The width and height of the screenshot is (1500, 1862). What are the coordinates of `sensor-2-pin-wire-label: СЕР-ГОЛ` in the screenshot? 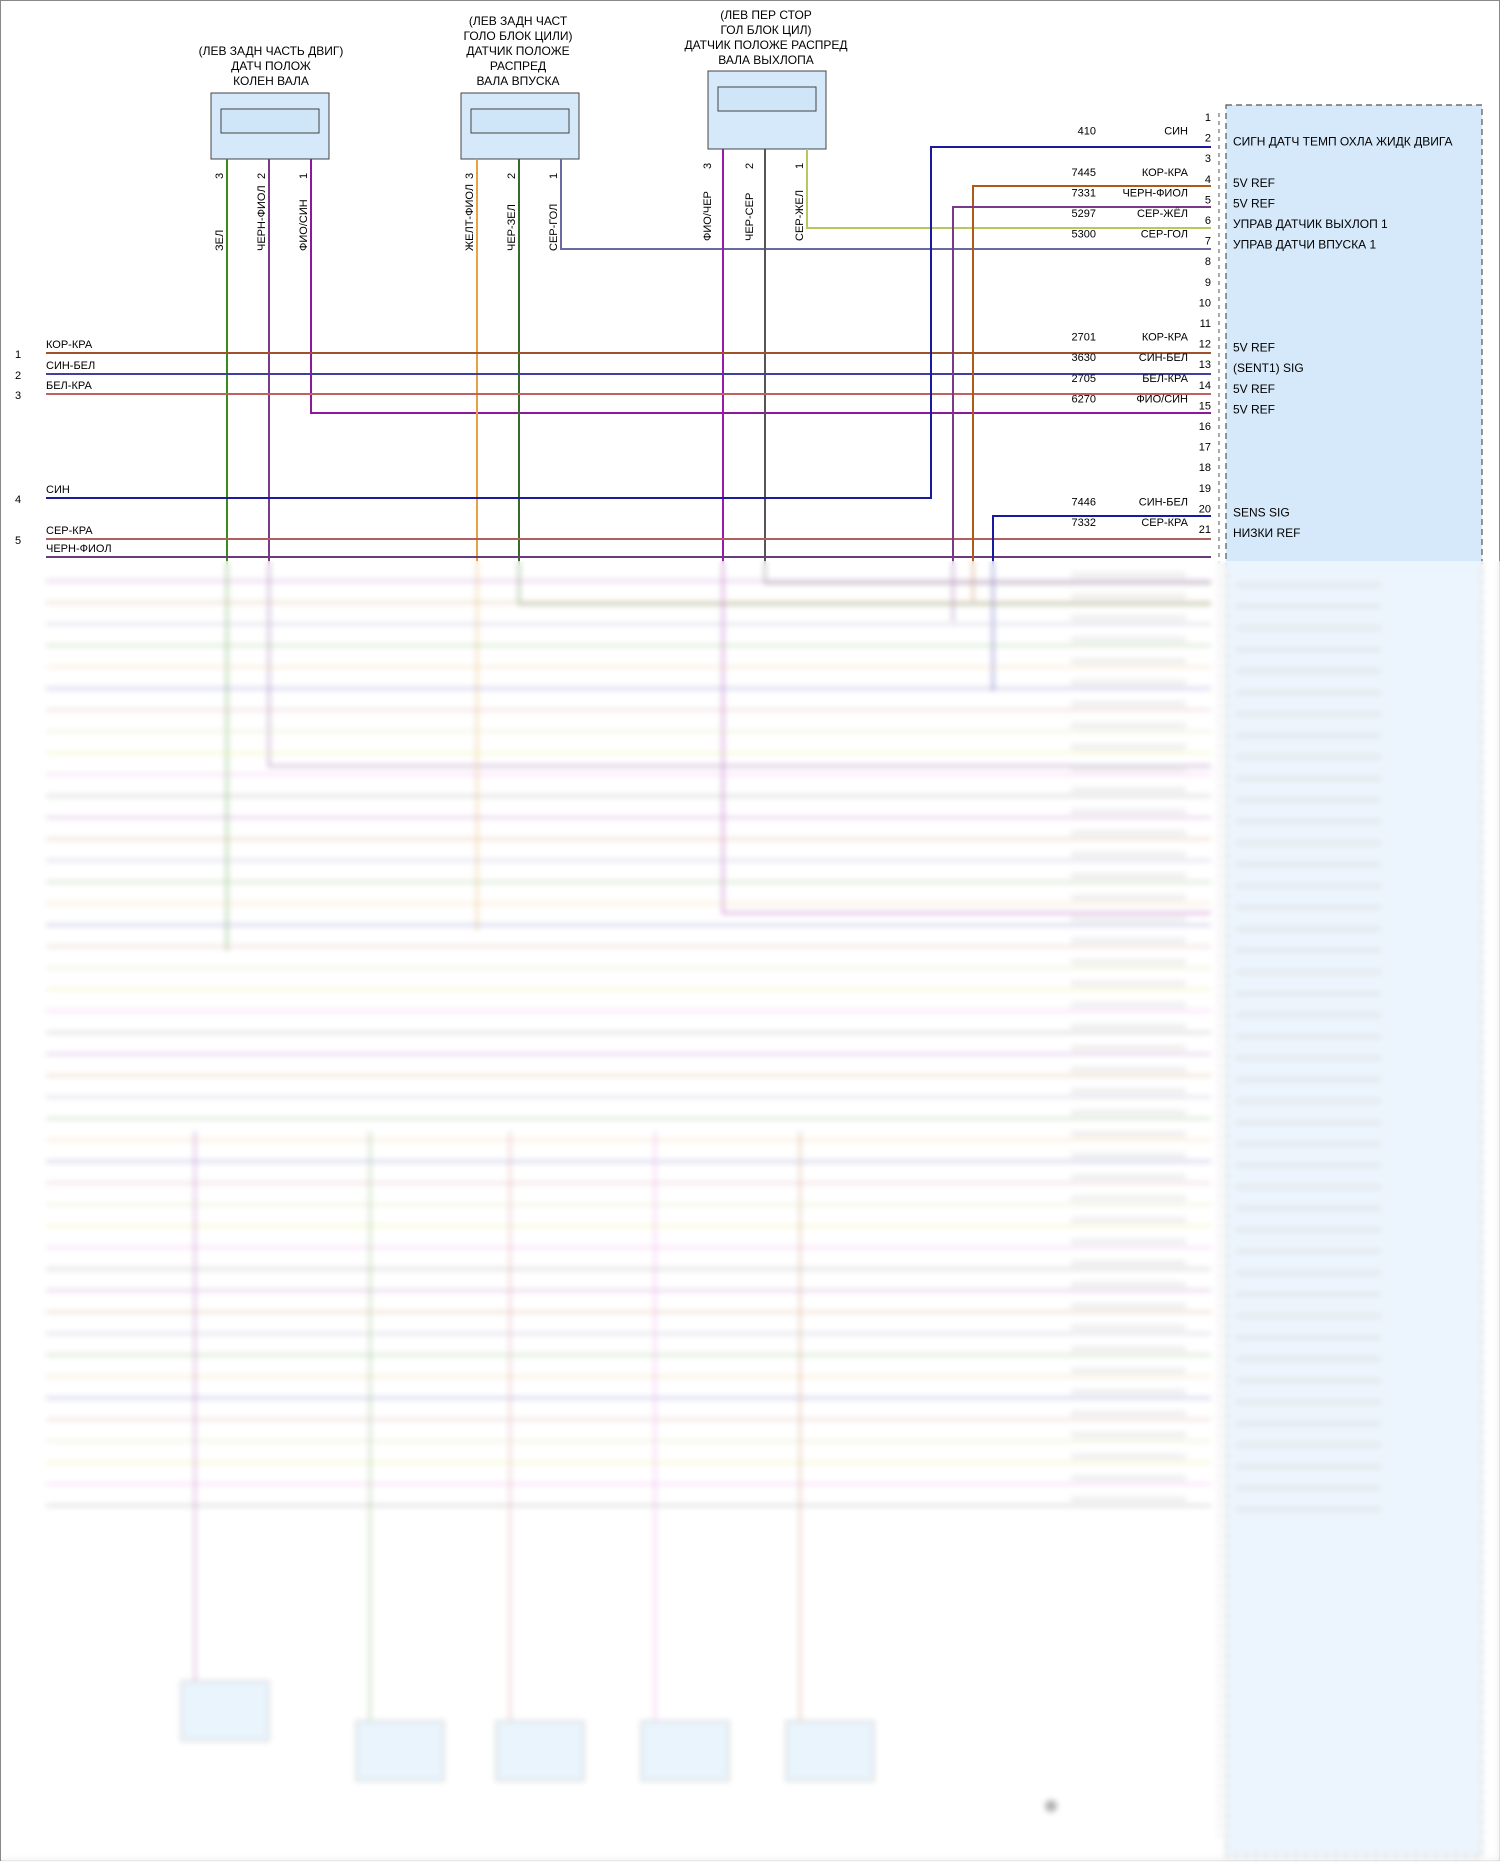 It's located at (554, 227).